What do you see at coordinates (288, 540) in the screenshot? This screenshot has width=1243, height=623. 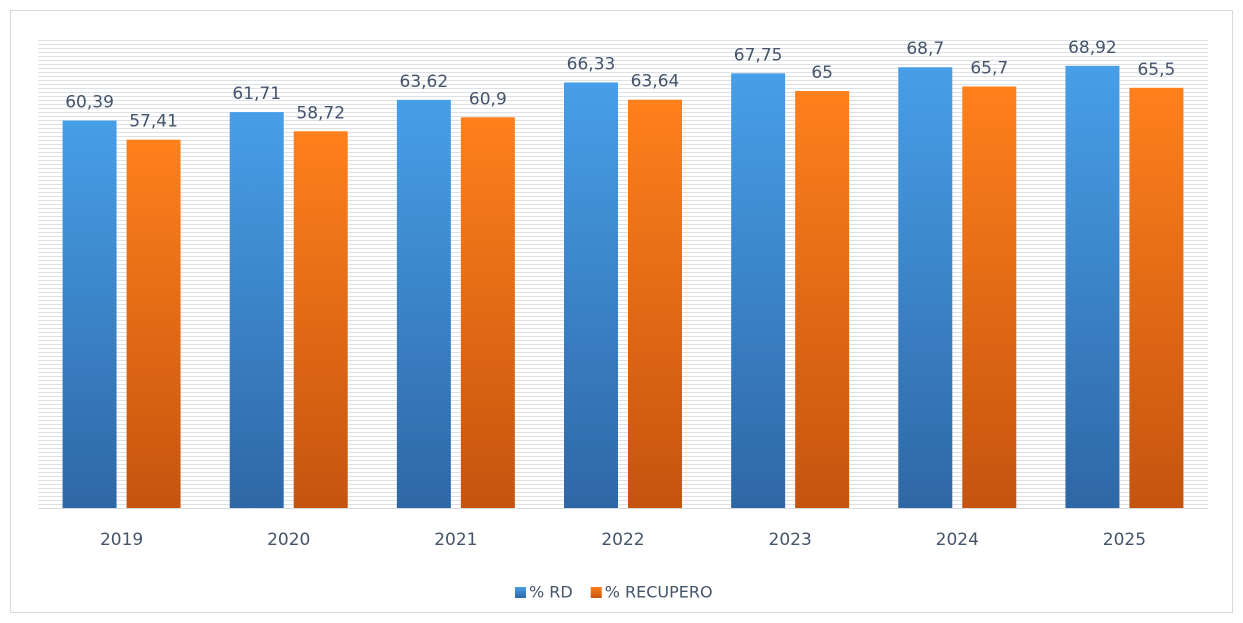 I see `x-tick-label: 2020` at bounding box center [288, 540].